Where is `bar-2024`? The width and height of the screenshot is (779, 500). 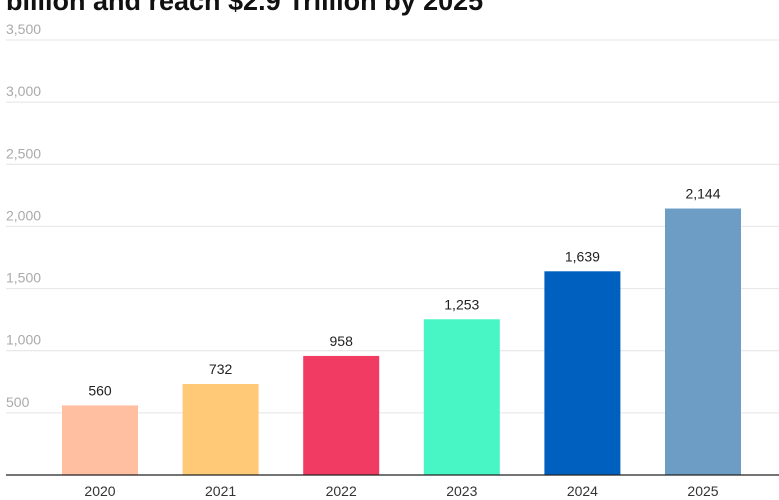
bar-2024 is located at coordinates (582, 373).